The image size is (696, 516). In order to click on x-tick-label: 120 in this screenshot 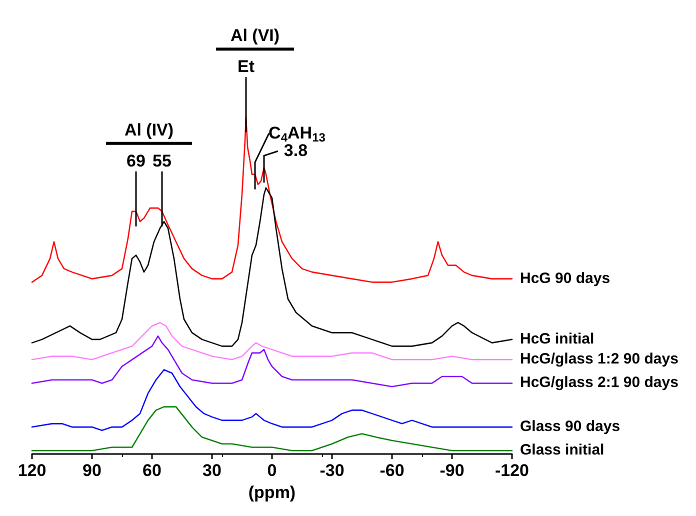, I will do `click(32, 470)`.